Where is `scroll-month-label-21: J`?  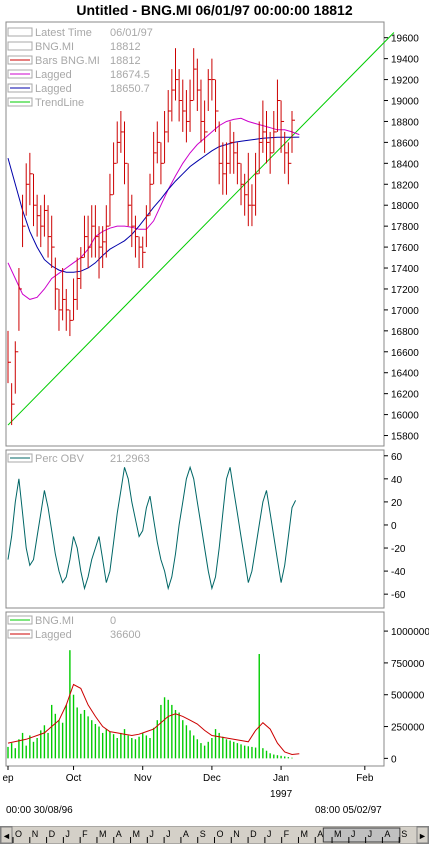 scroll-month-label-21: J is located at coordinates (370, 834).